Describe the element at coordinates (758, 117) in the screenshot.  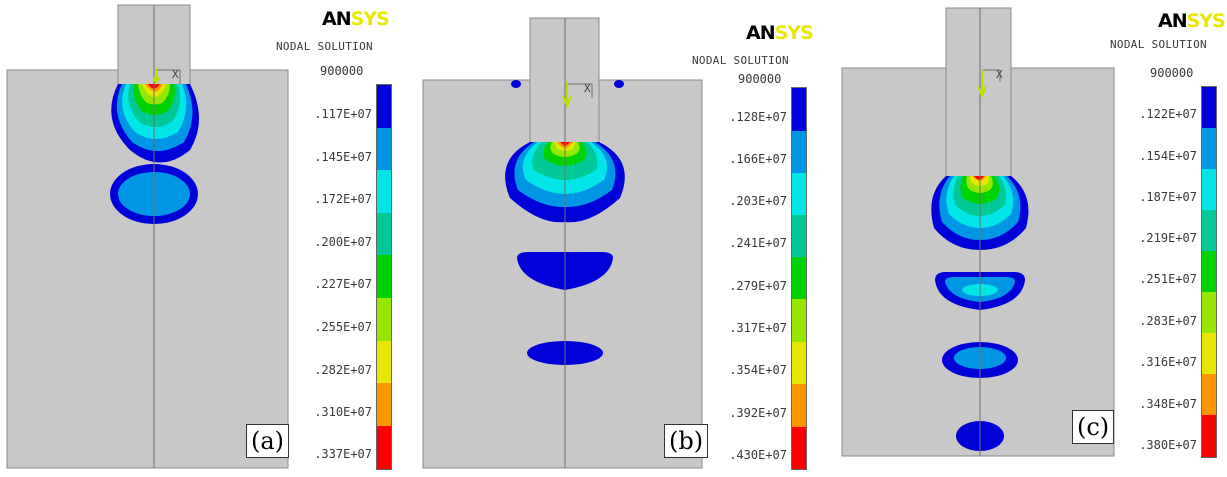
I see `scale-label: .128E+07` at that location.